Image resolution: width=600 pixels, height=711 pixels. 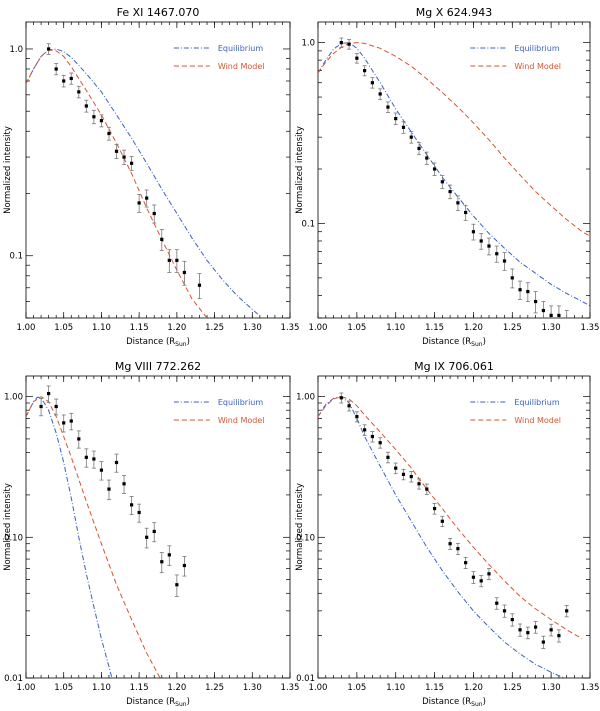 I want to click on equilibrium-curve, so click(x=69, y=537).